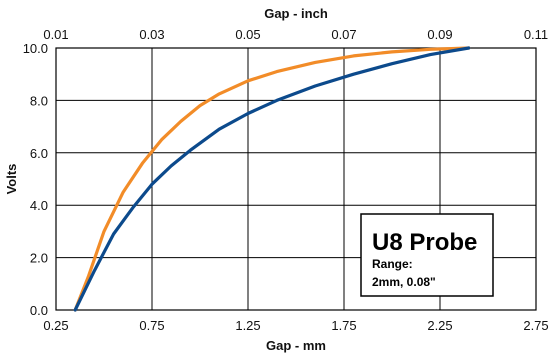  I want to click on y-tick-label: 2.0, so click(39, 258).